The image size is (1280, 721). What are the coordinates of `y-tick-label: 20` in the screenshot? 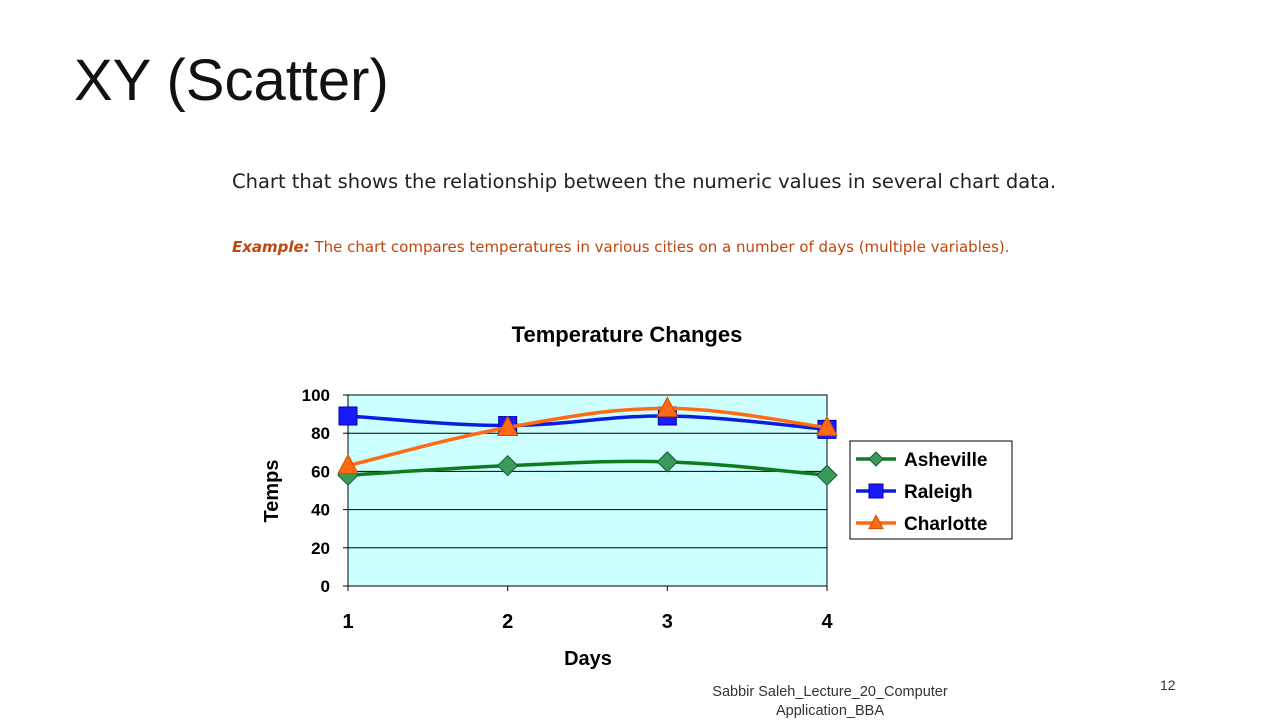 It's located at (320, 548).